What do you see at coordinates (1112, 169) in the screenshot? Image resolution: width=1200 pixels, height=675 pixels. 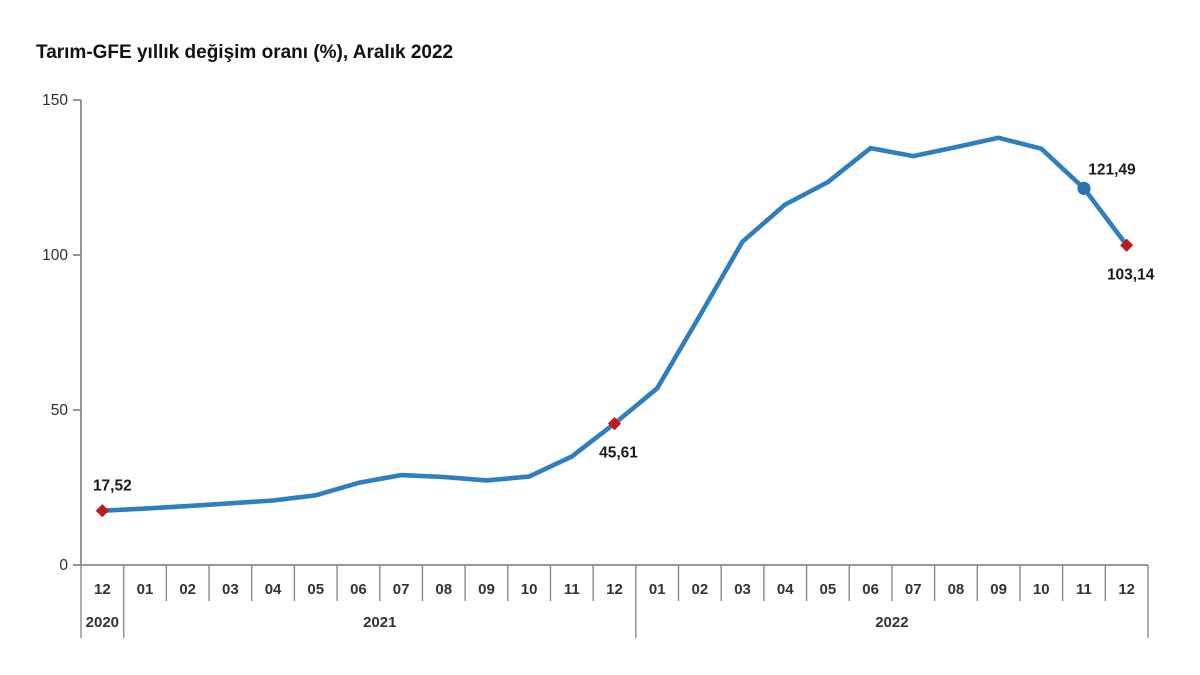 I see `data-point-label: 121,49` at bounding box center [1112, 169].